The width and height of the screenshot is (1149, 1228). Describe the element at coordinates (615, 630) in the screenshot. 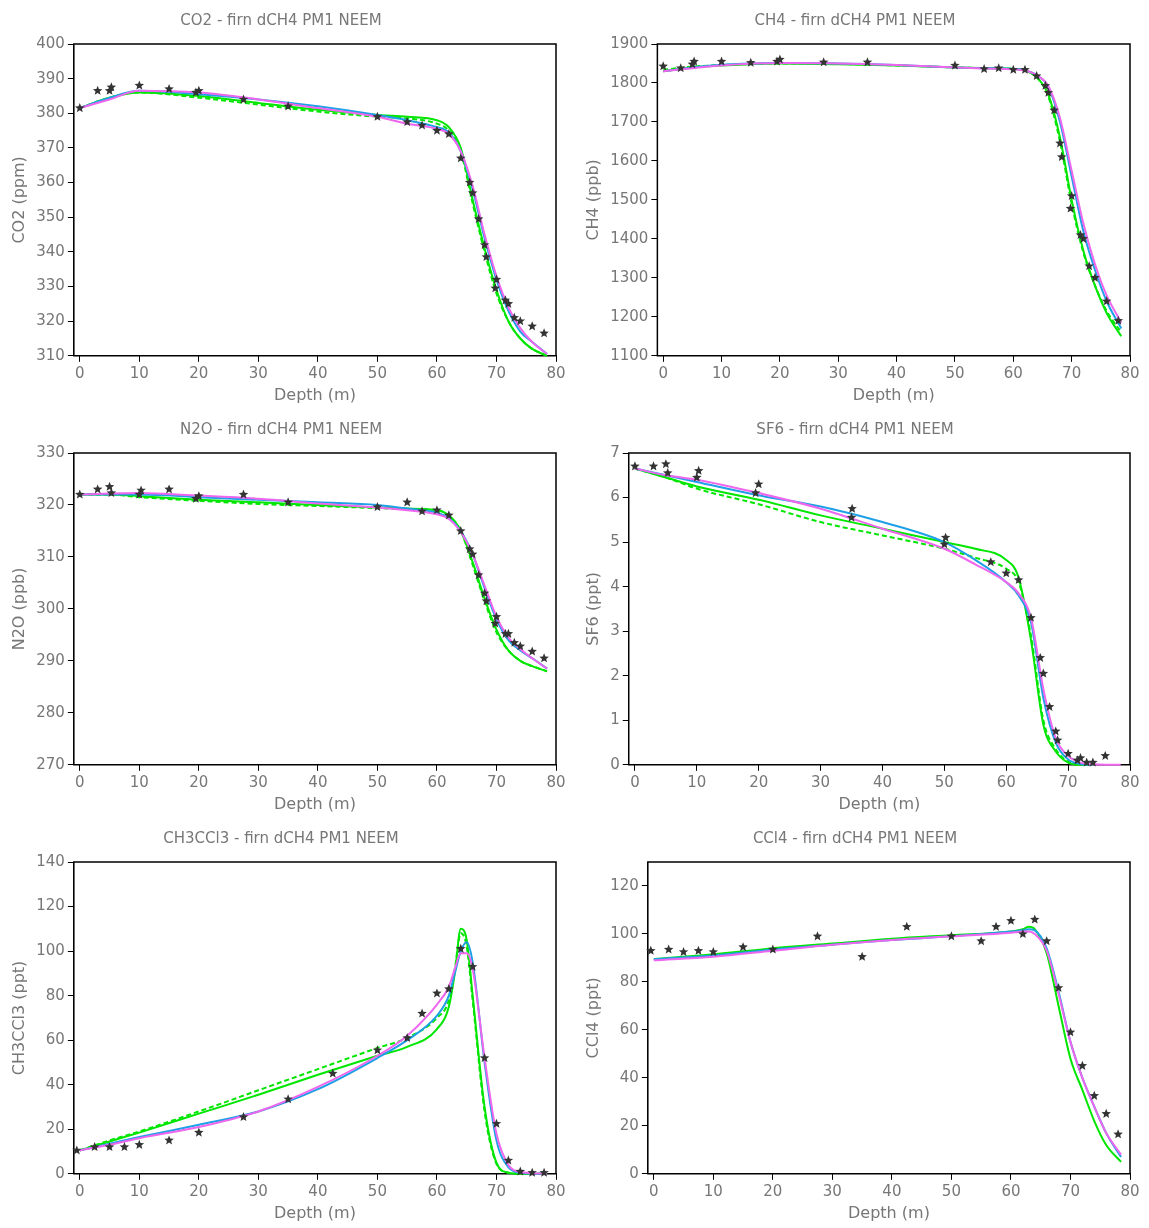

I see `y-tick-label: 3` at that location.